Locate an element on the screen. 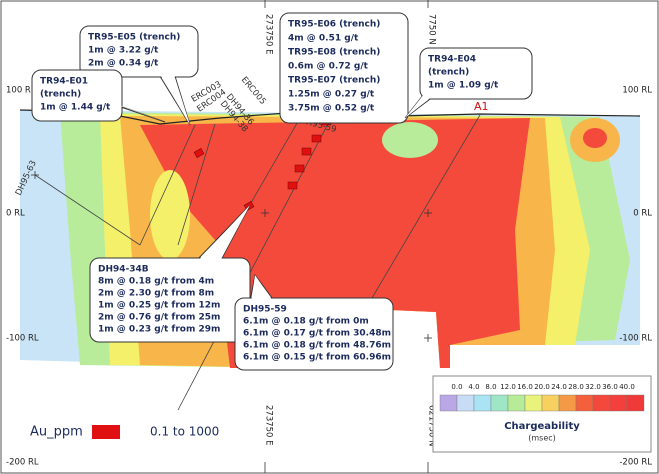  colorbar-tick: 40.0 is located at coordinates (627, 387).